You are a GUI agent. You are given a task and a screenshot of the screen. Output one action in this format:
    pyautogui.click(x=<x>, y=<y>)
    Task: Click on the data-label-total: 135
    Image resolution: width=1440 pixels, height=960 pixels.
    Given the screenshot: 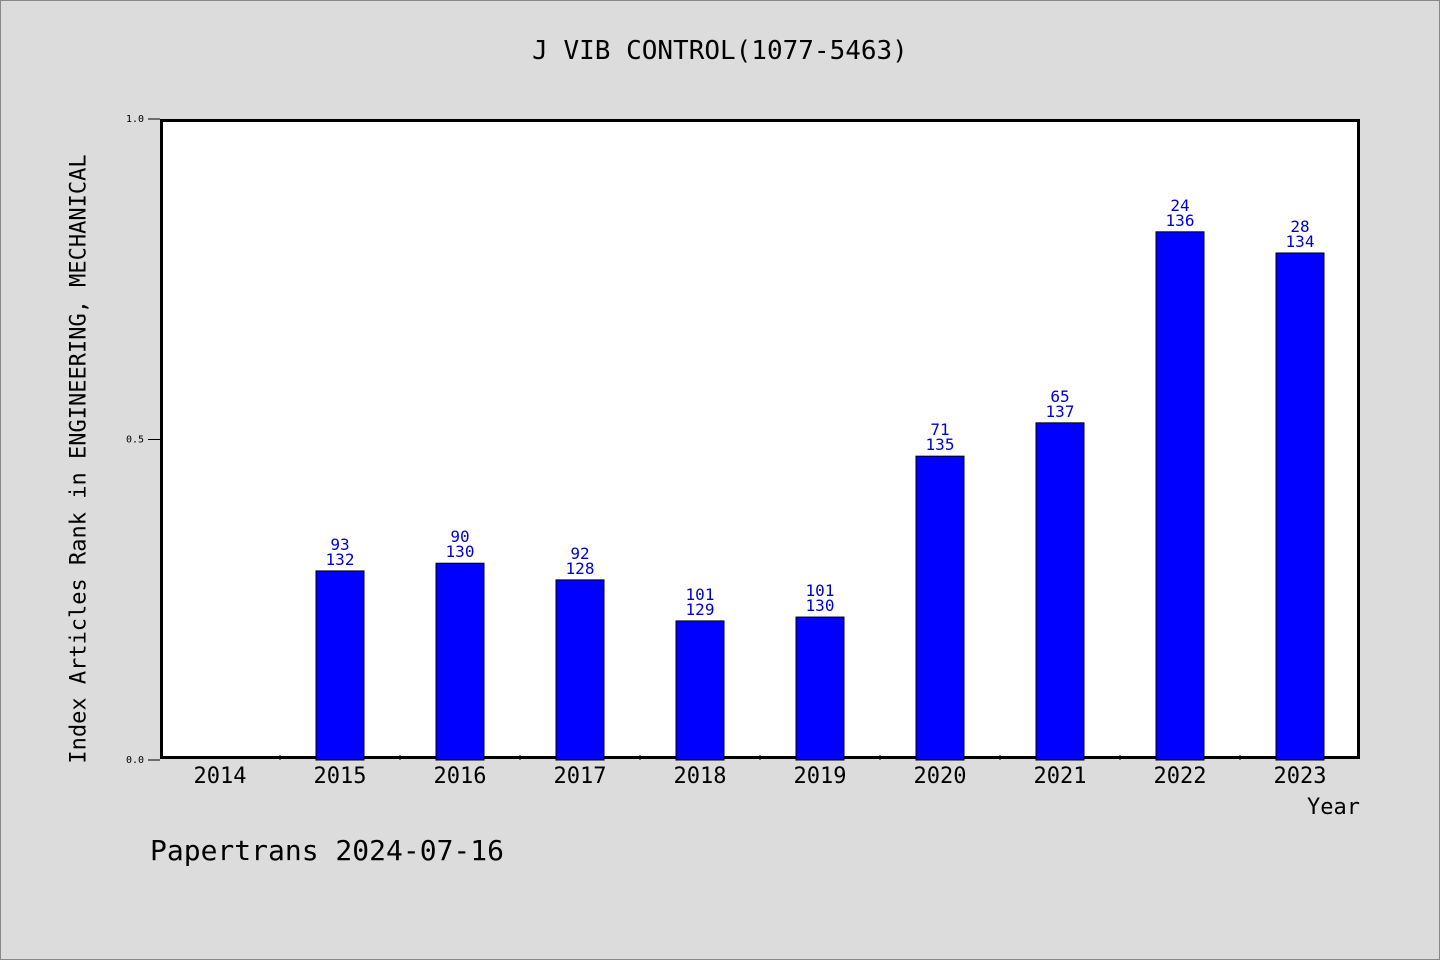 What is the action you would take?
    pyautogui.click(x=940, y=444)
    